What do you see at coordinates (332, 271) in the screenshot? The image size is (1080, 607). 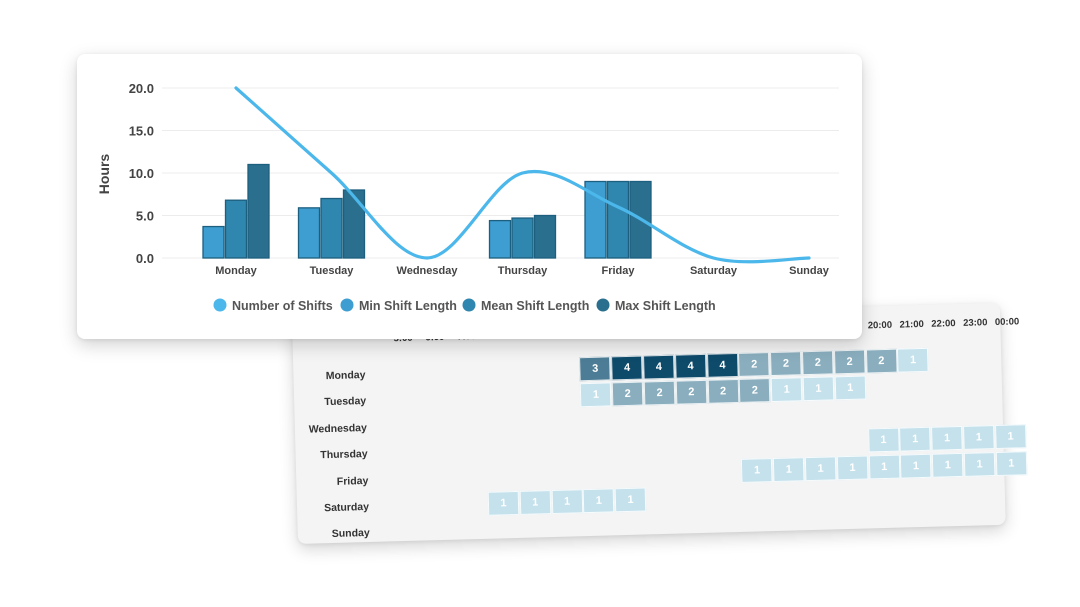 I see `x-tick-label: Tuesday` at bounding box center [332, 271].